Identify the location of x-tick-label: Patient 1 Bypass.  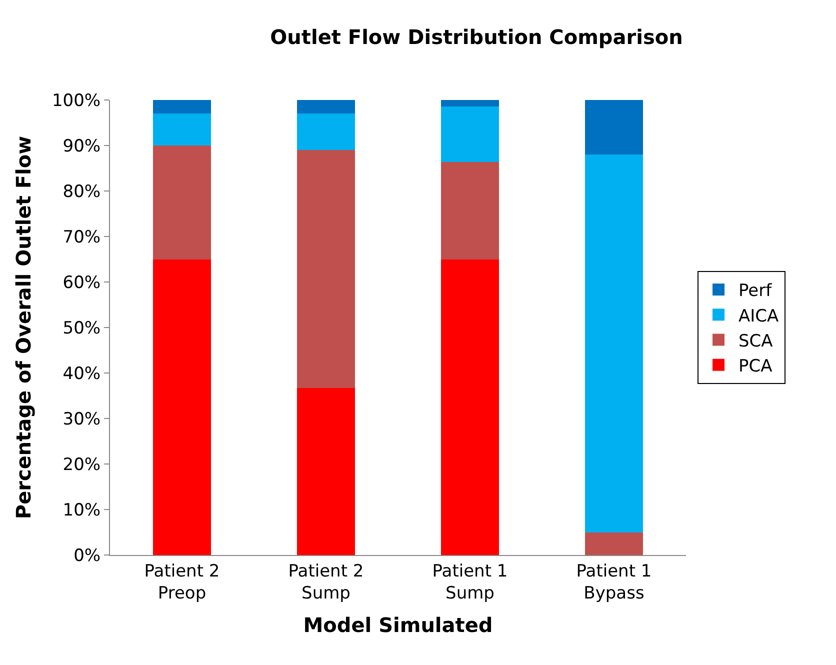
(614, 582).